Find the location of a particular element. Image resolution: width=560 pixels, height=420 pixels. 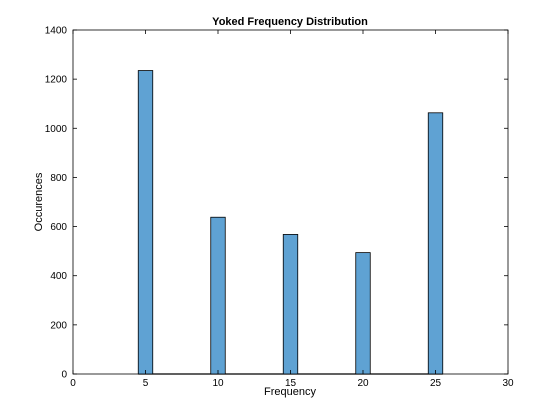

y-tick-label: 1000 is located at coordinates (56, 129).